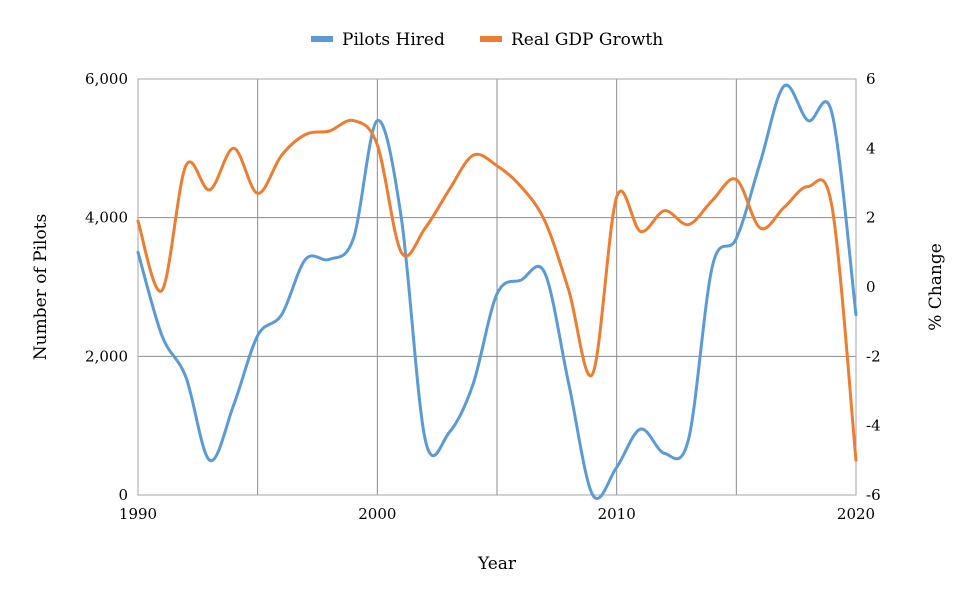  What do you see at coordinates (393, 40) in the screenshot?
I see `legend-label-pilots-hired: Pilots Hired` at bounding box center [393, 40].